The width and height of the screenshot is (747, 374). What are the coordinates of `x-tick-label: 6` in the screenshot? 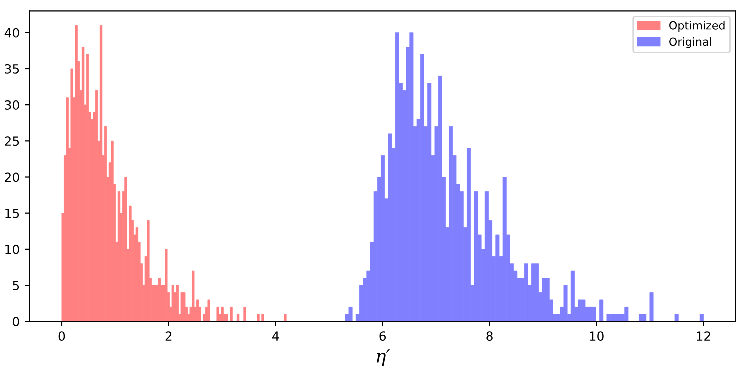 It's located at (383, 337).